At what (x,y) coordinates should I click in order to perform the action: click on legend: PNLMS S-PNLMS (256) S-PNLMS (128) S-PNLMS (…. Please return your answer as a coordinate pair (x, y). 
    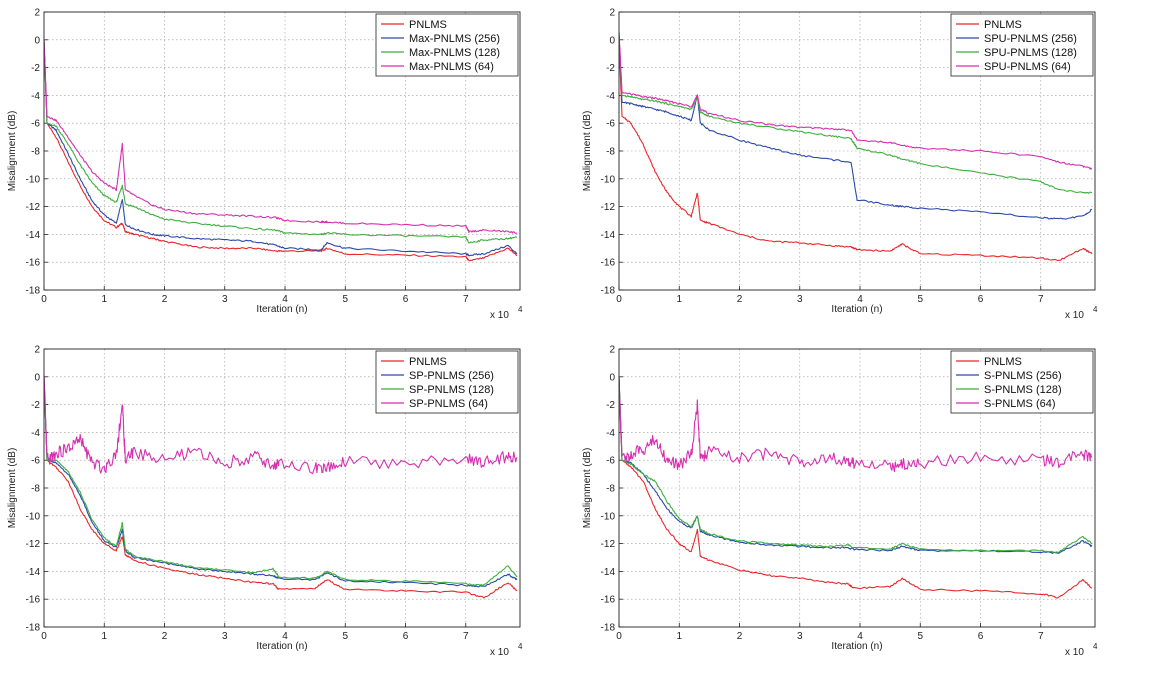
    Looking at the image, I should click on (1022, 382).